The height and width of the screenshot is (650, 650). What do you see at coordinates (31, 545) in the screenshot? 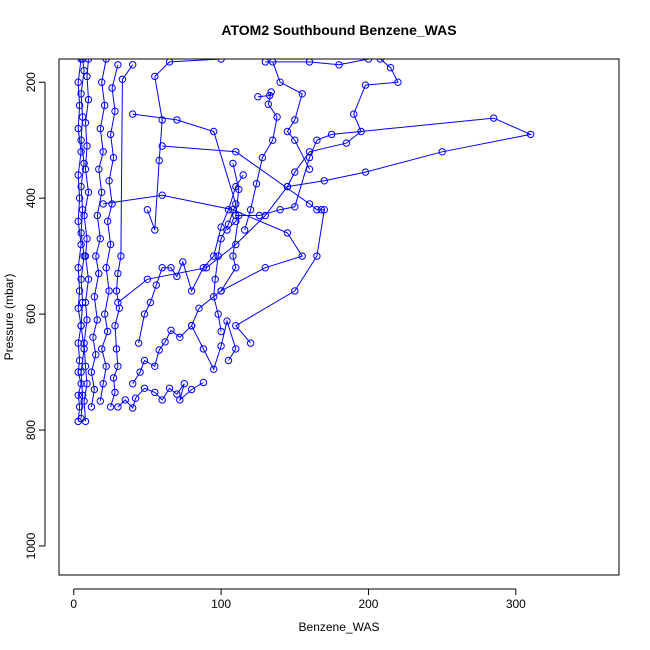
I see `y-tick-label: 1000` at bounding box center [31, 545].